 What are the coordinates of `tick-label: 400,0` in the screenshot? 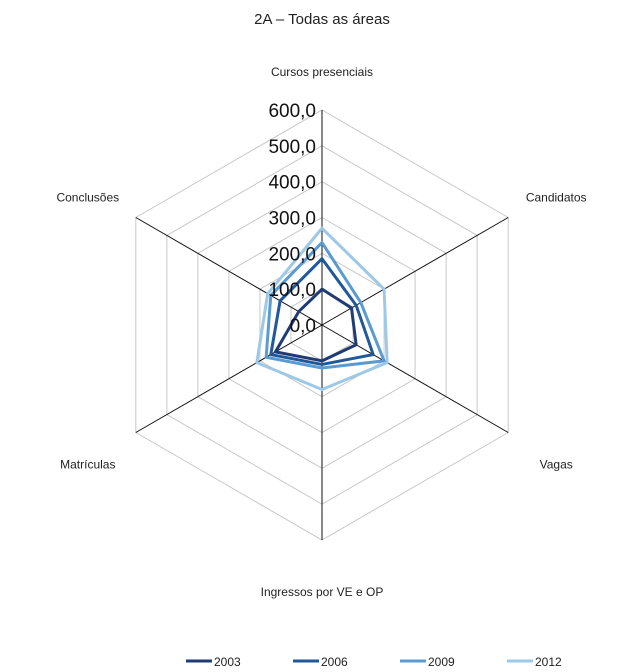 It's located at (292, 183).